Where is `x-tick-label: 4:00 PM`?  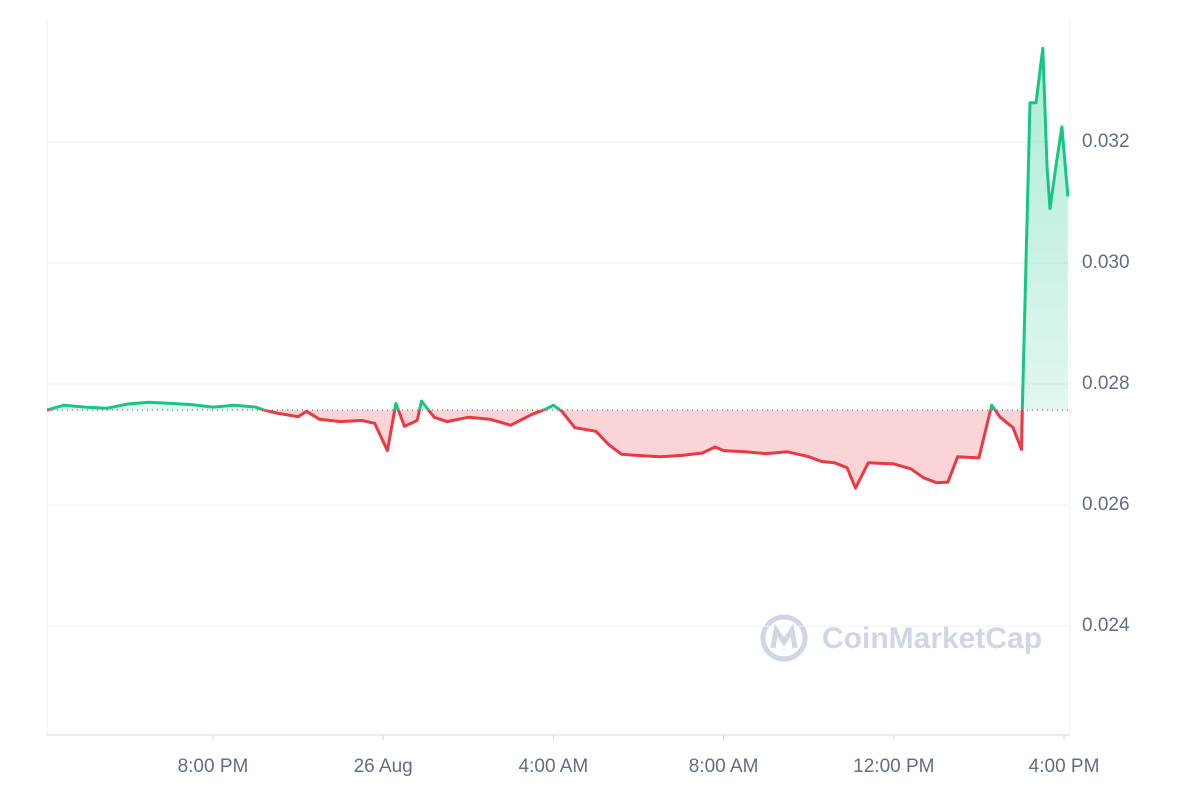 x-tick-label: 4:00 PM is located at coordinates (1064, 766).